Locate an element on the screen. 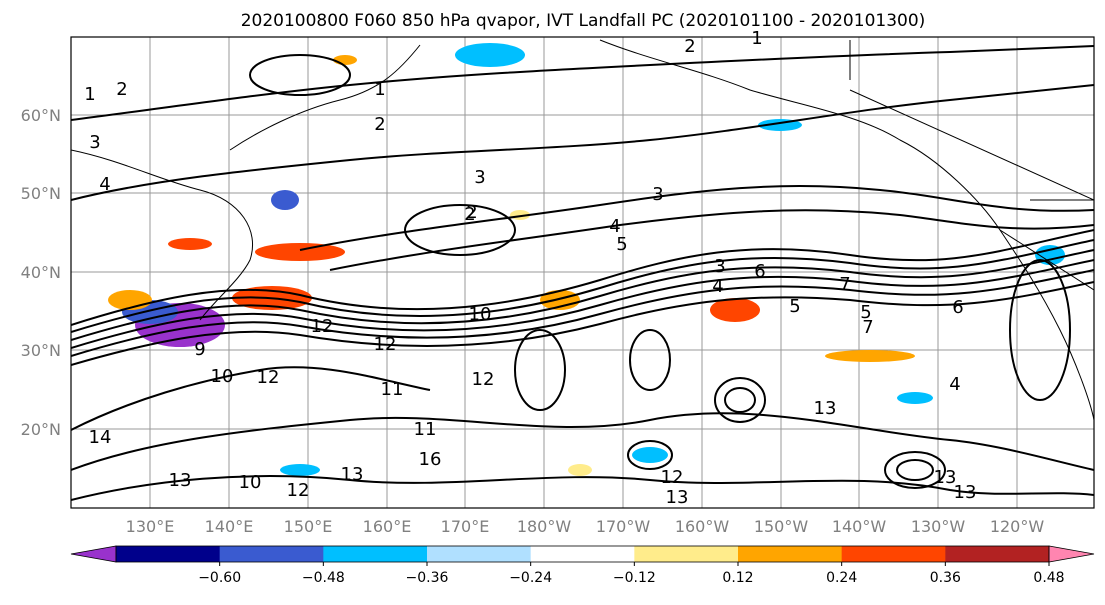 The height and width of the screenshot is (605, 1105). lon-tick-label: 160°W is located at coordinates (702, 526).